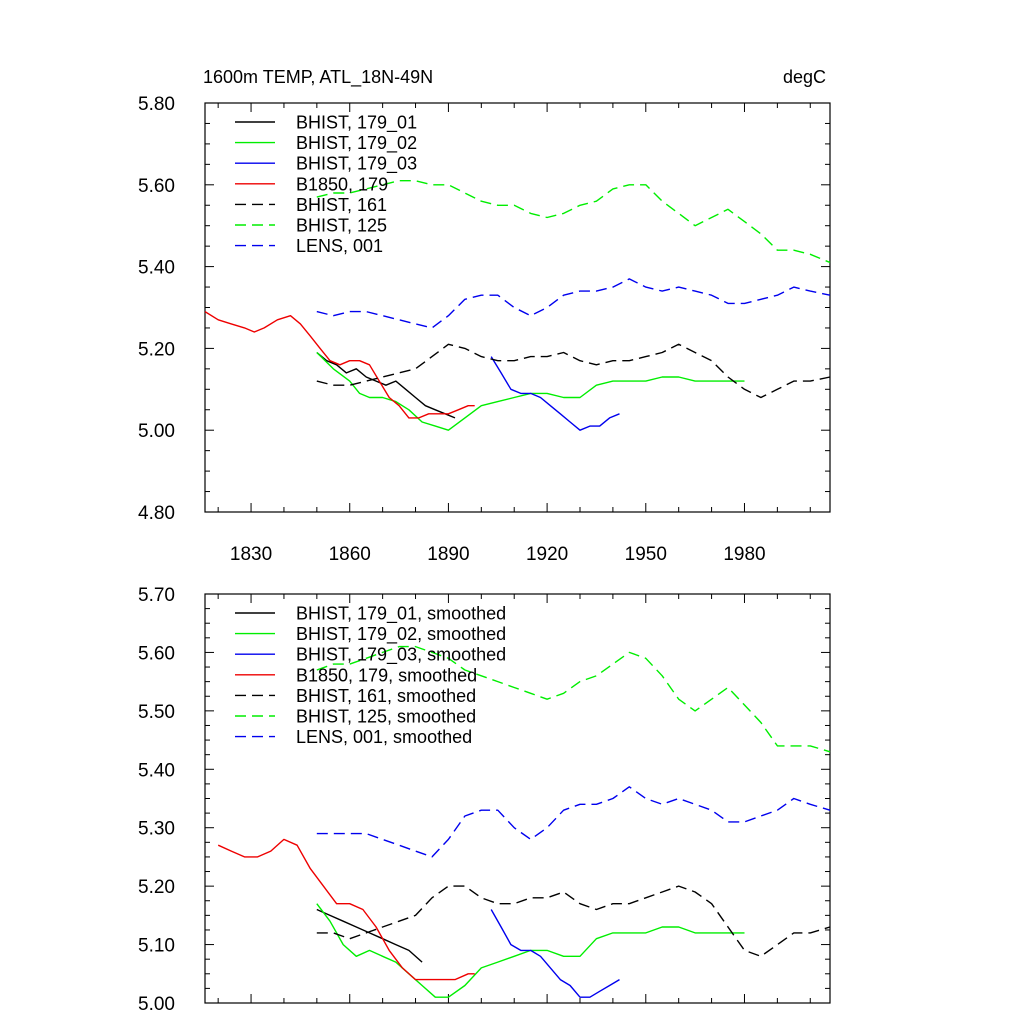 This screenshot has height=1024, width=1024. Describe the element at coordinates (341, 205) in the screenshot. I see `legend-label: BHIST, 161` at that location.